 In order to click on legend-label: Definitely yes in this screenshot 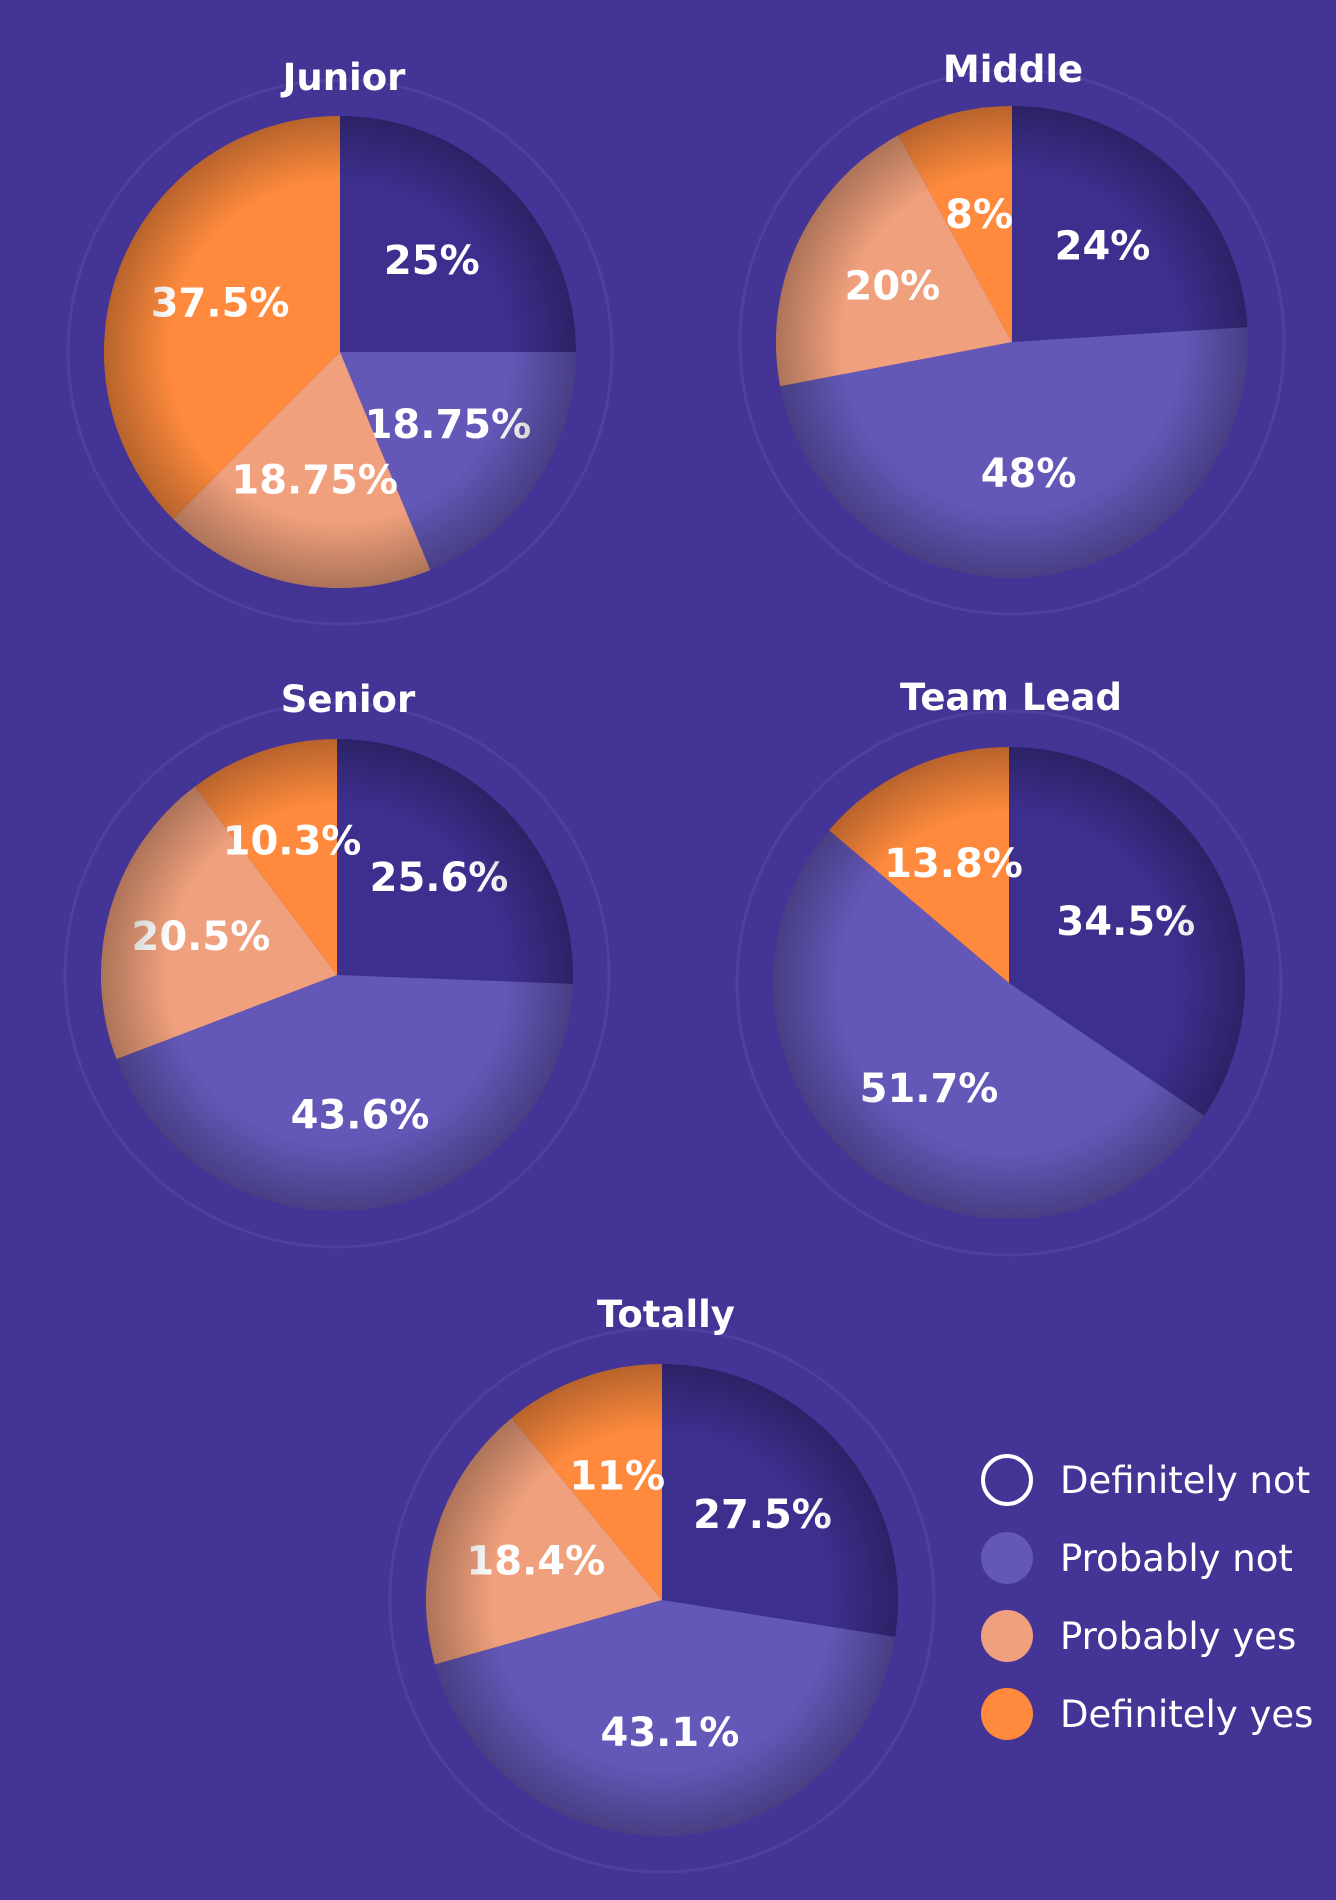, I will do `click(1186, 1714)`.